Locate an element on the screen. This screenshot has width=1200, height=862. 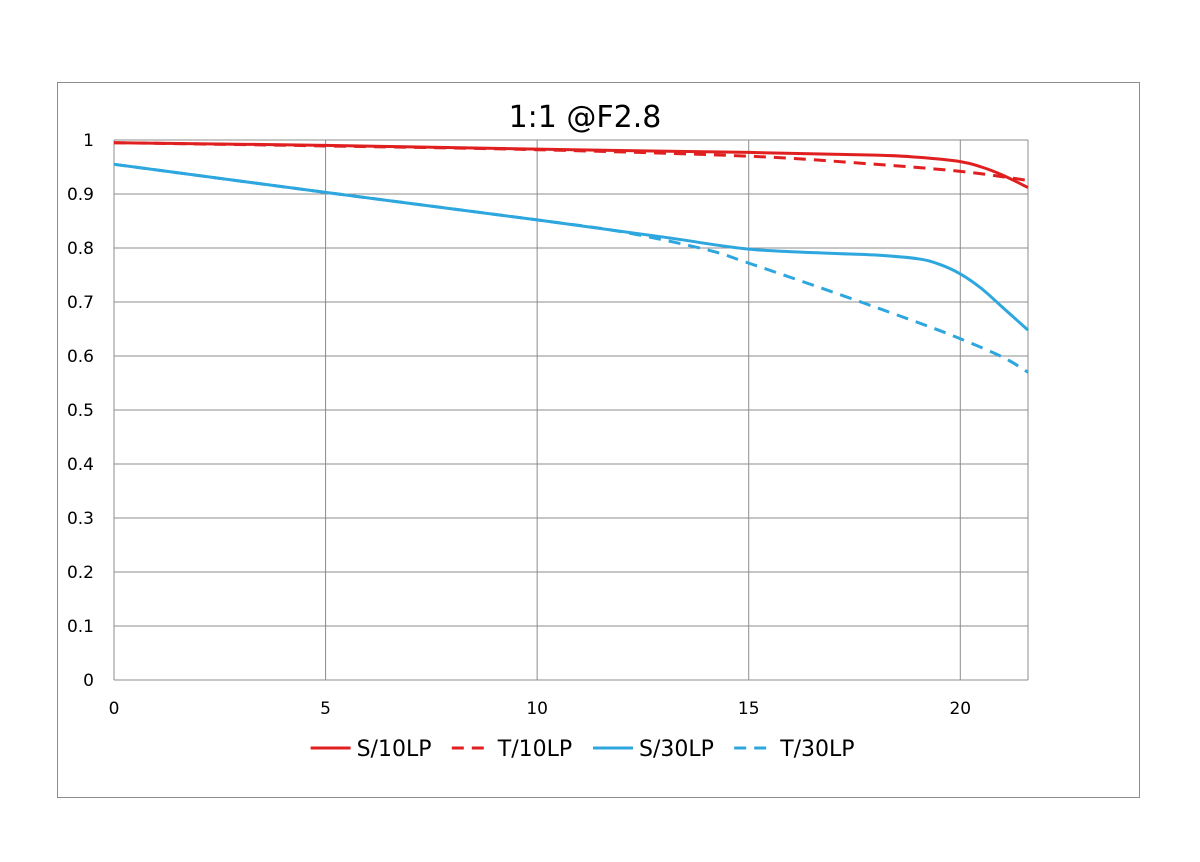
legend-label-t-30lp: T/30LP is located at coordinates (816, 749).